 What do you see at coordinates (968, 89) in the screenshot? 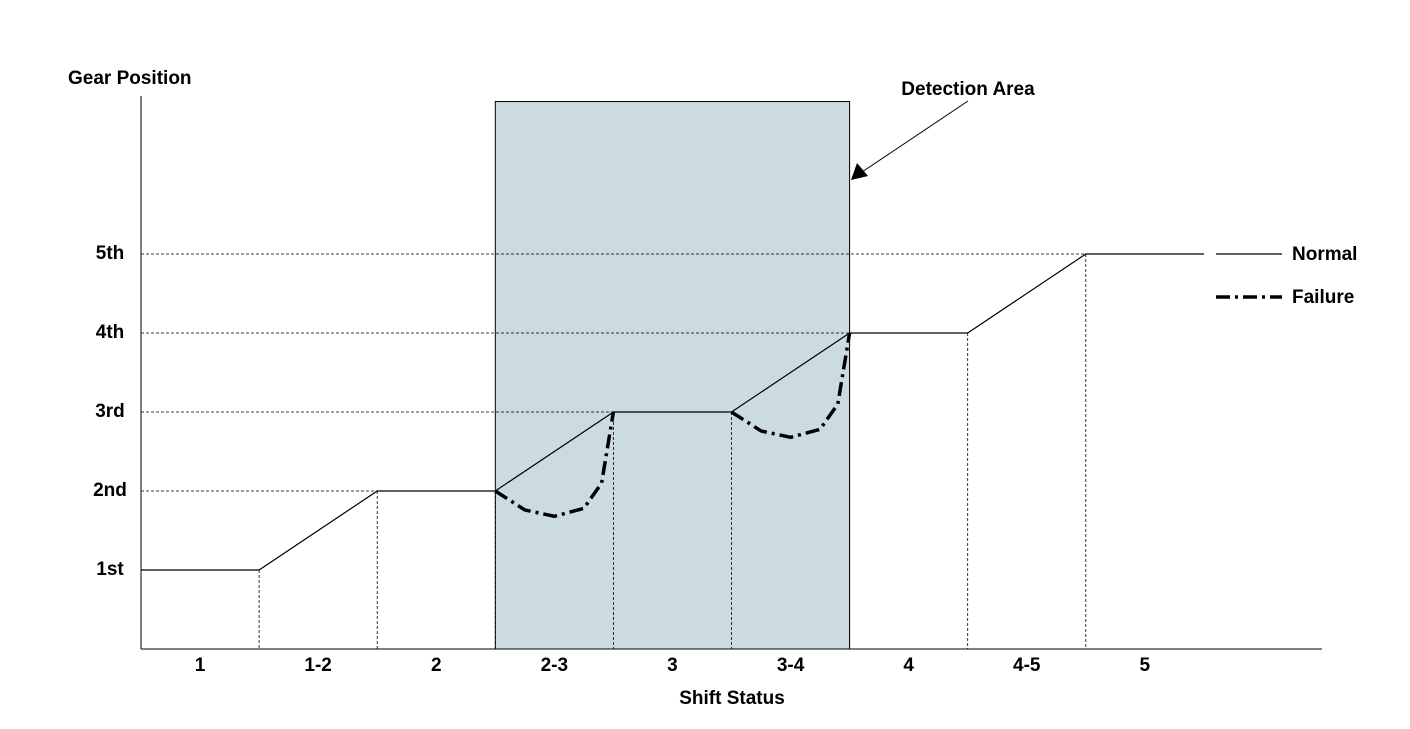
I see `annotation-label: Detection Area` at bounding box center [968, 89].